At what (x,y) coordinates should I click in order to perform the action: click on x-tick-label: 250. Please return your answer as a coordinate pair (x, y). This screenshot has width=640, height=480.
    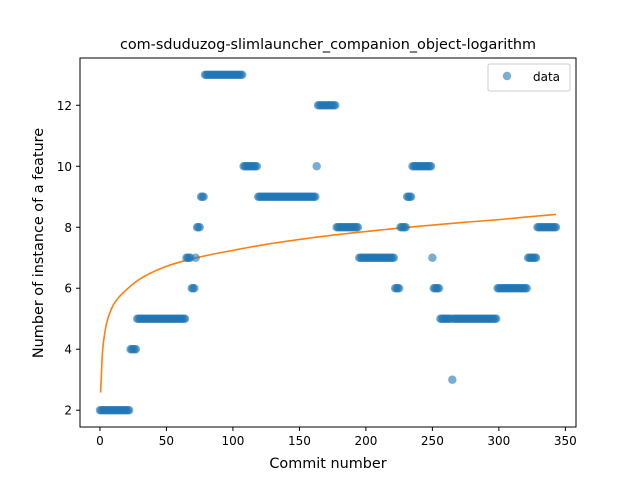
    Looking at the image, I should click on (432, 441).